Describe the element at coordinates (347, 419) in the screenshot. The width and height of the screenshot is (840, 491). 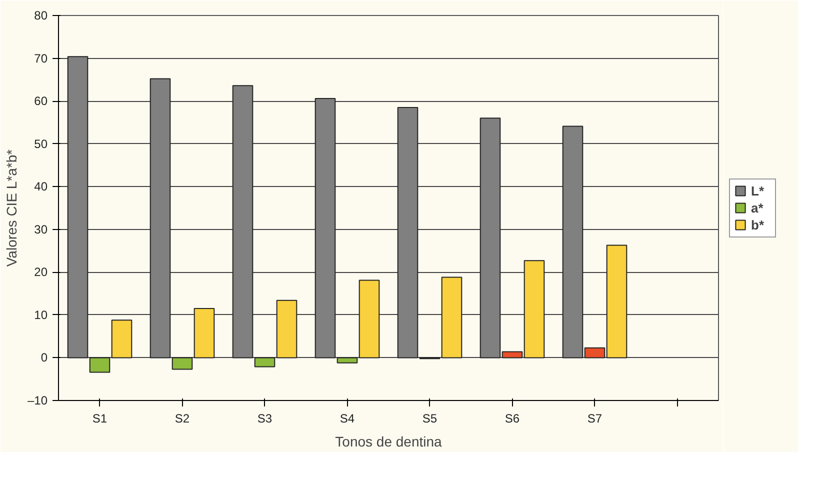
I see `x-tick-label: S4` at that location.